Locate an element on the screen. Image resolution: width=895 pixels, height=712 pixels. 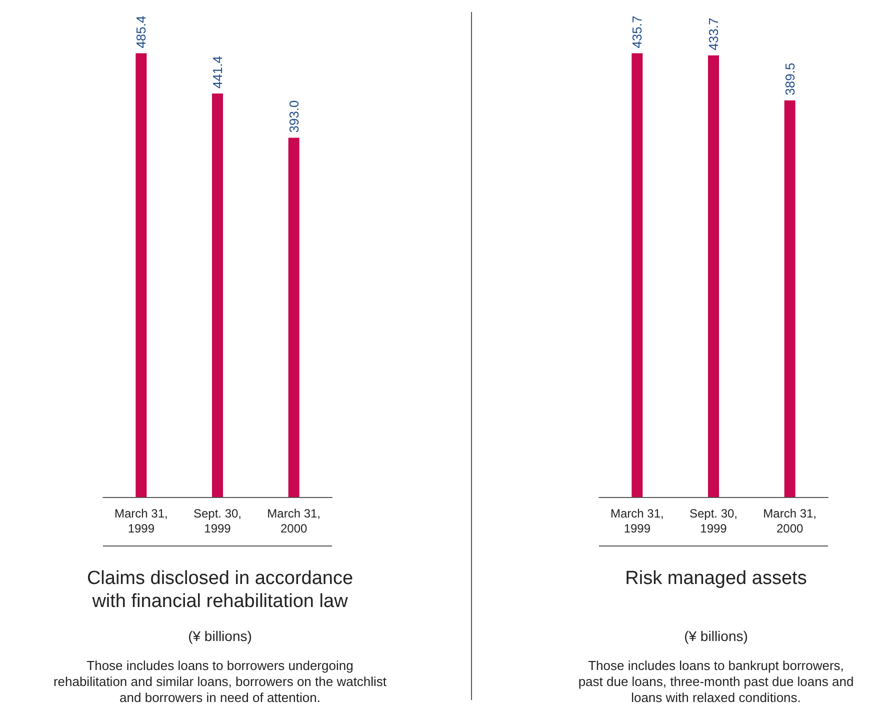
text: Those includes loans to borrowers undergoing rehabilitation and similar loans, borrowers on the watchlist and borrowers in need of attention. is located at coordinates (220, 682).